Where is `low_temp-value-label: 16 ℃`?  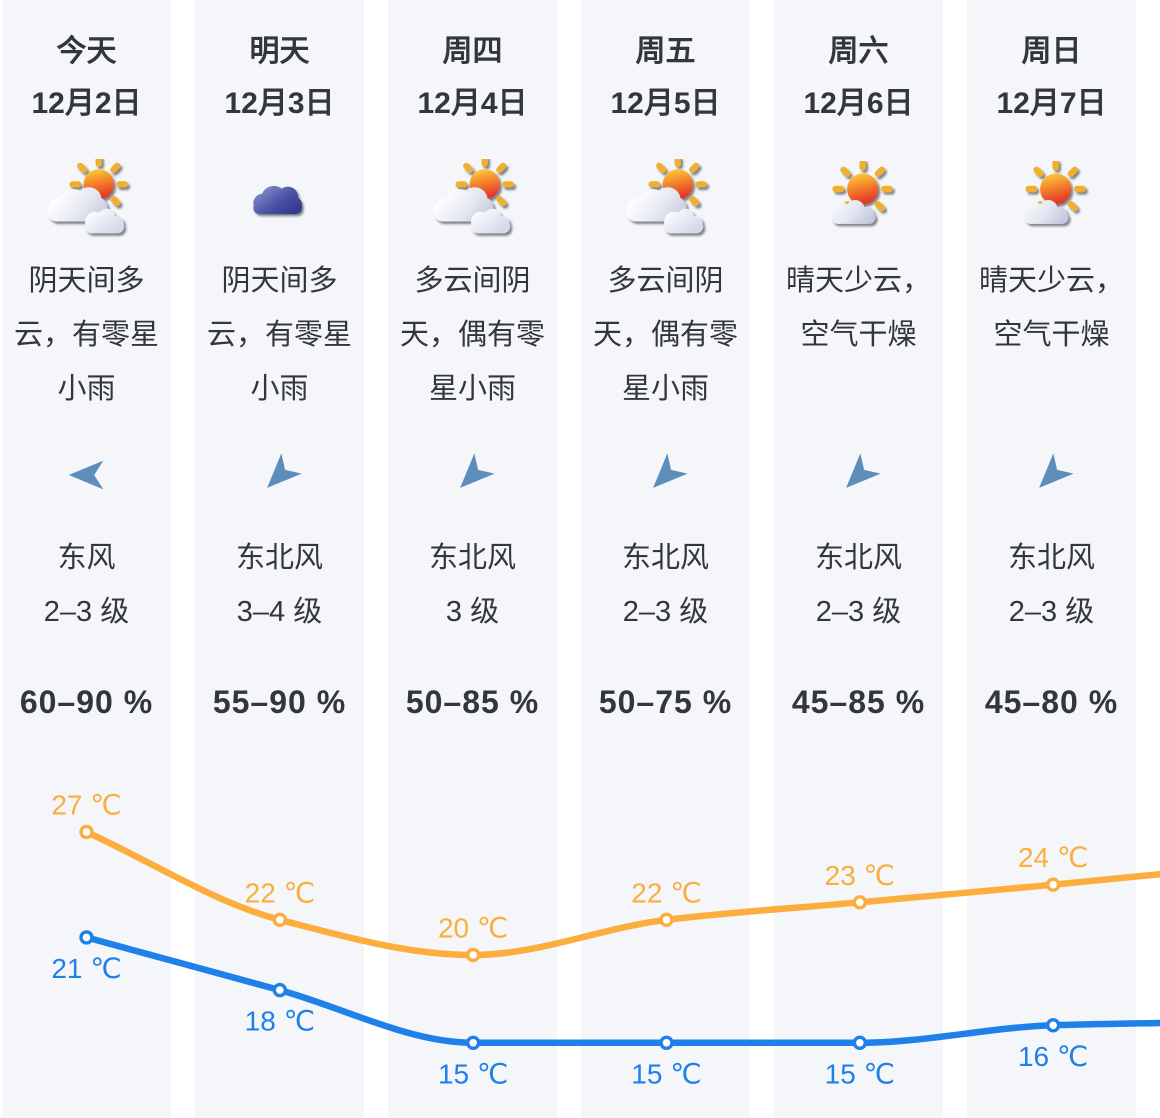 low_temp-value-label: 16 ℃ is located at coordinates (1053, 1056).